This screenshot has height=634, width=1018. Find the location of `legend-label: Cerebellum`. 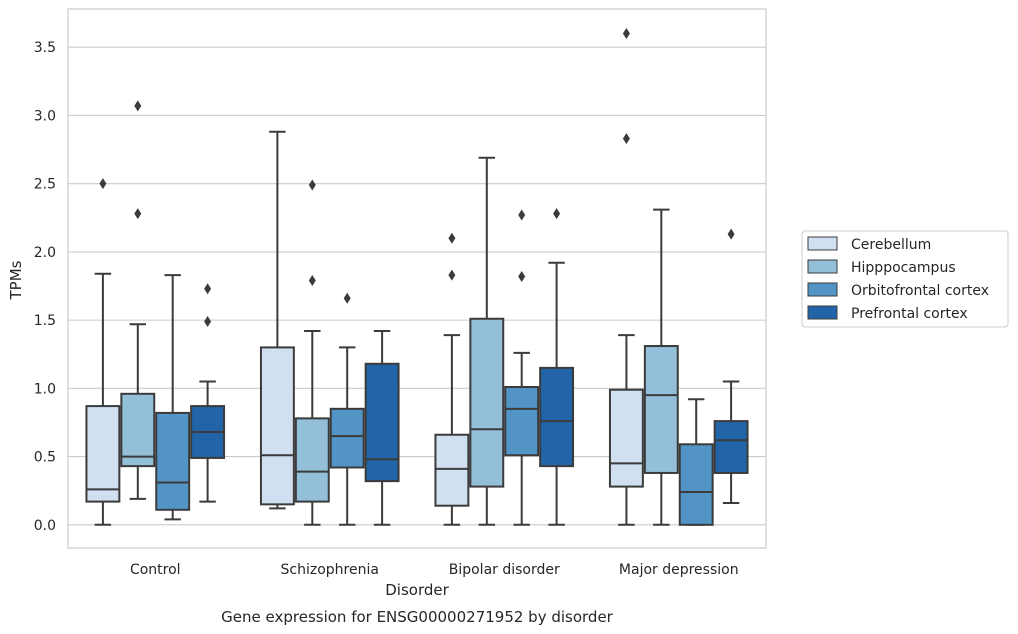

legend-label: Cerebellum is located at coordinates (891, 245).